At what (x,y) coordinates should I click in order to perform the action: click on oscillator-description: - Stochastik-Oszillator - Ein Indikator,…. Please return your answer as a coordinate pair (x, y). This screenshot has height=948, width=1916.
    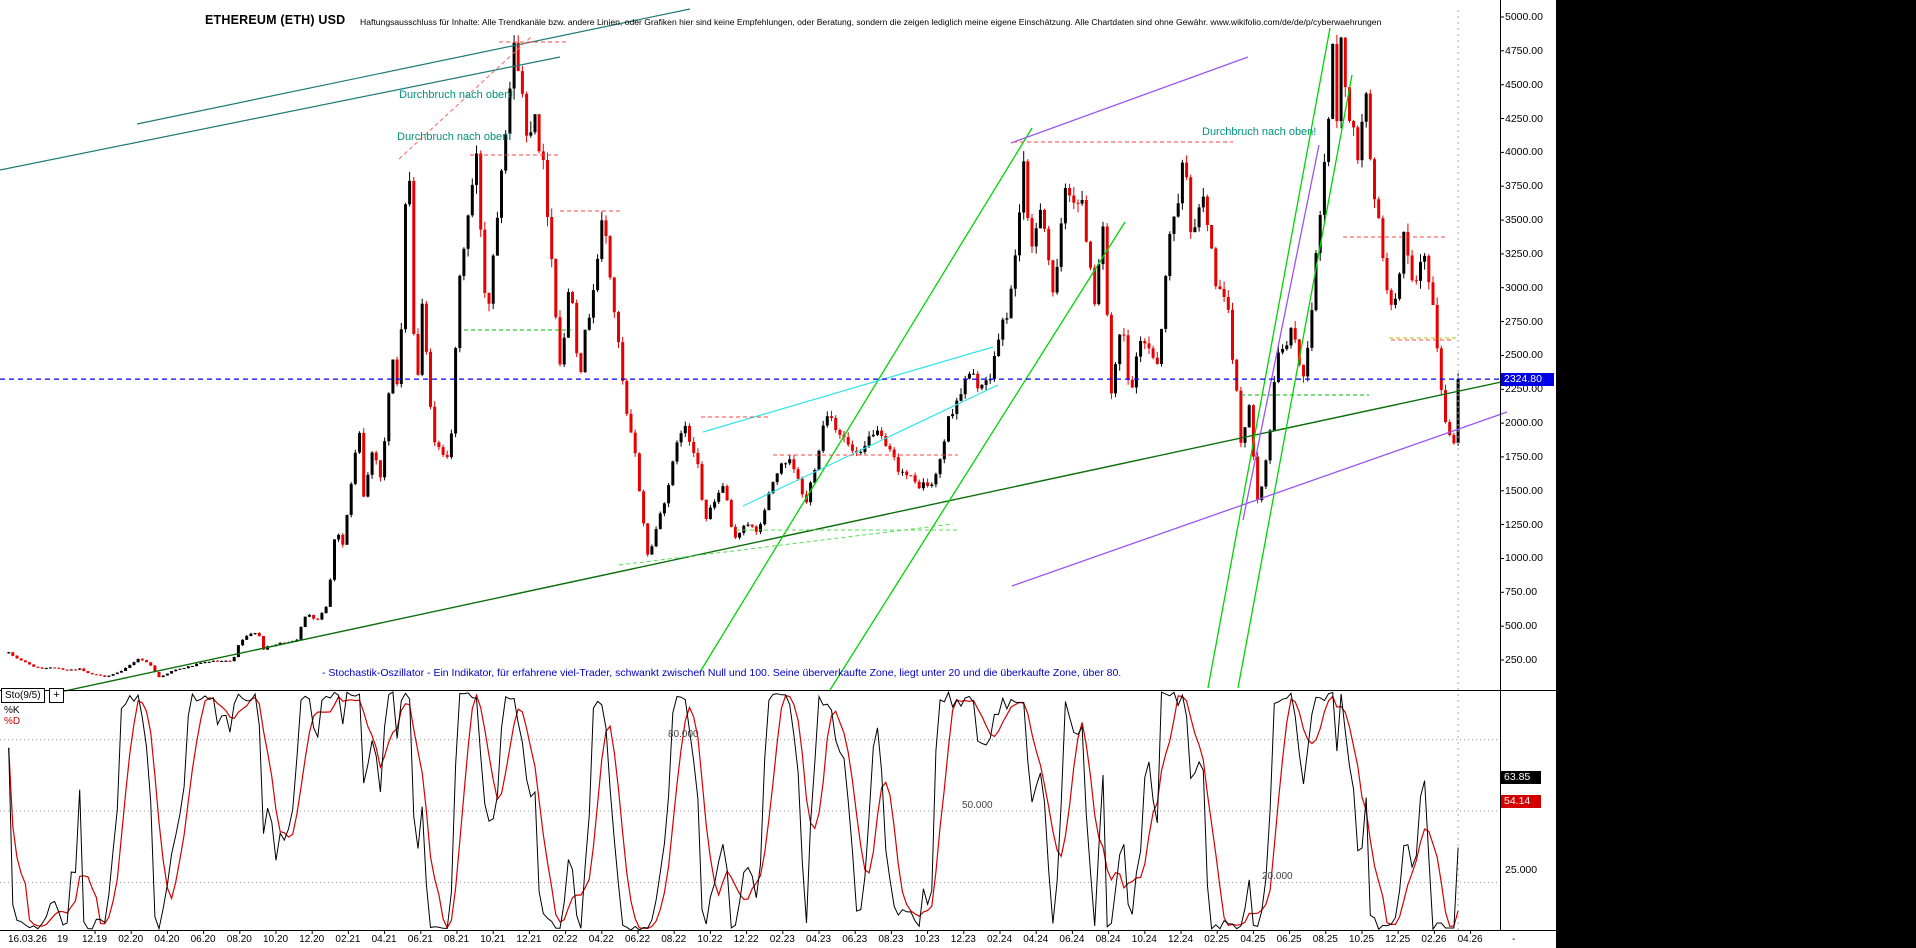
    Looking at the image, I should click on (722, 673).